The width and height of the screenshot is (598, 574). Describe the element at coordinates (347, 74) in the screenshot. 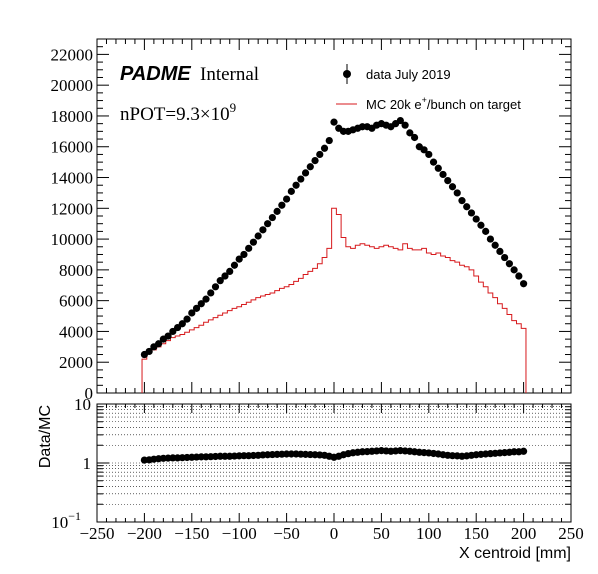

I see `legend-data-marker` at that location.